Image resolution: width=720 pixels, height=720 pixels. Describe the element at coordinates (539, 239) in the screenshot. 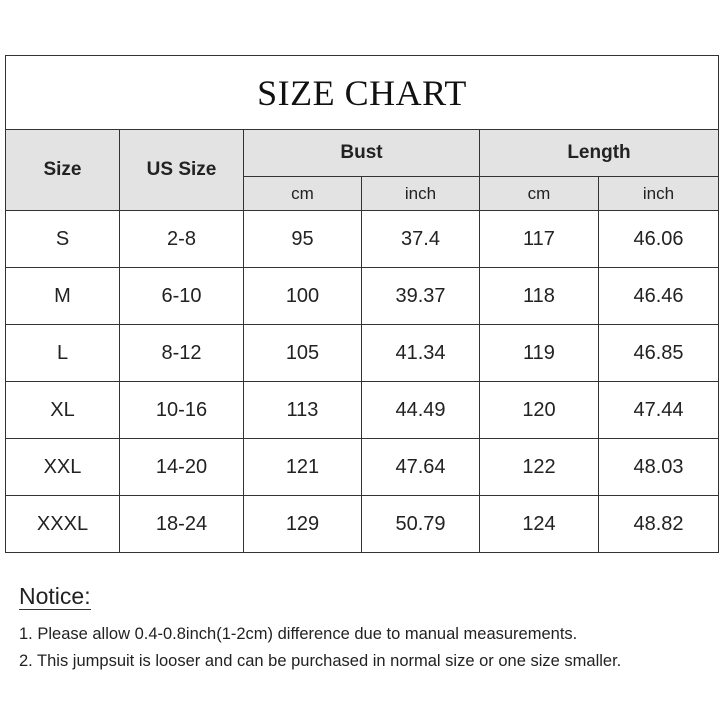

I see `cell-length-cm: 117` at that location.